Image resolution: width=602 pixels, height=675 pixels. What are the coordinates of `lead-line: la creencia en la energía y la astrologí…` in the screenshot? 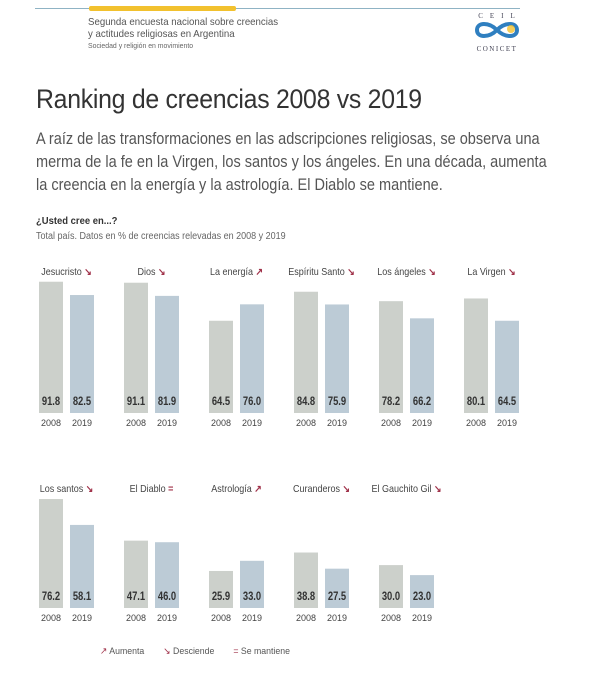 It's located at (239, 185).